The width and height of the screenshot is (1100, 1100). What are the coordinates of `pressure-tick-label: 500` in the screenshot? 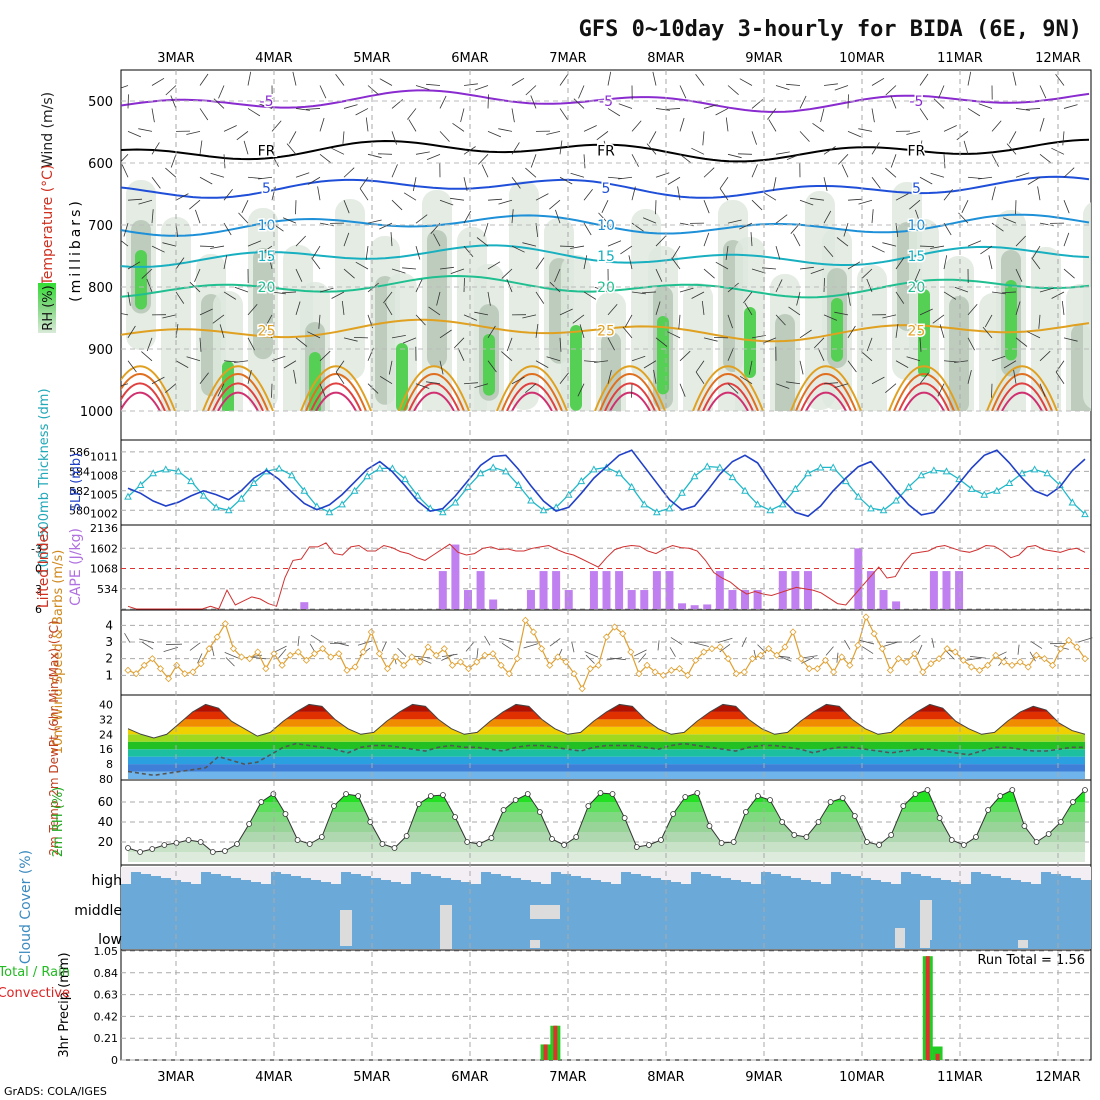 It's located at (100, 102).